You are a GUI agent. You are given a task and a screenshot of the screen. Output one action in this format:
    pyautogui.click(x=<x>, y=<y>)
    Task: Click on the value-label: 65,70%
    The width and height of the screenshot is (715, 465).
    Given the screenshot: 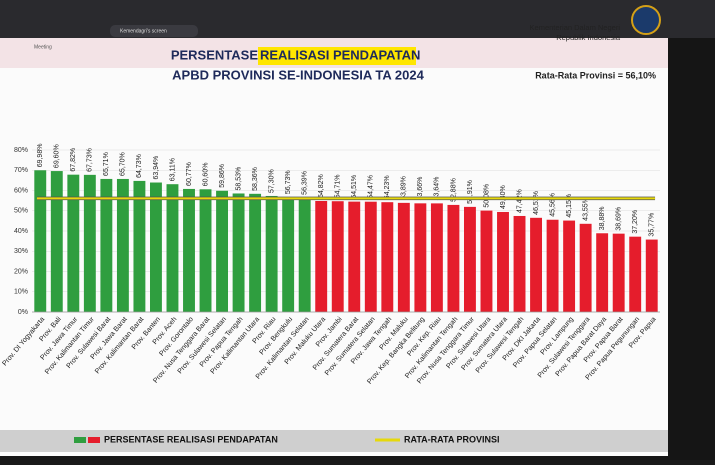 What is the action you would take?
    pyautogui.click(x=123, y=164)
    